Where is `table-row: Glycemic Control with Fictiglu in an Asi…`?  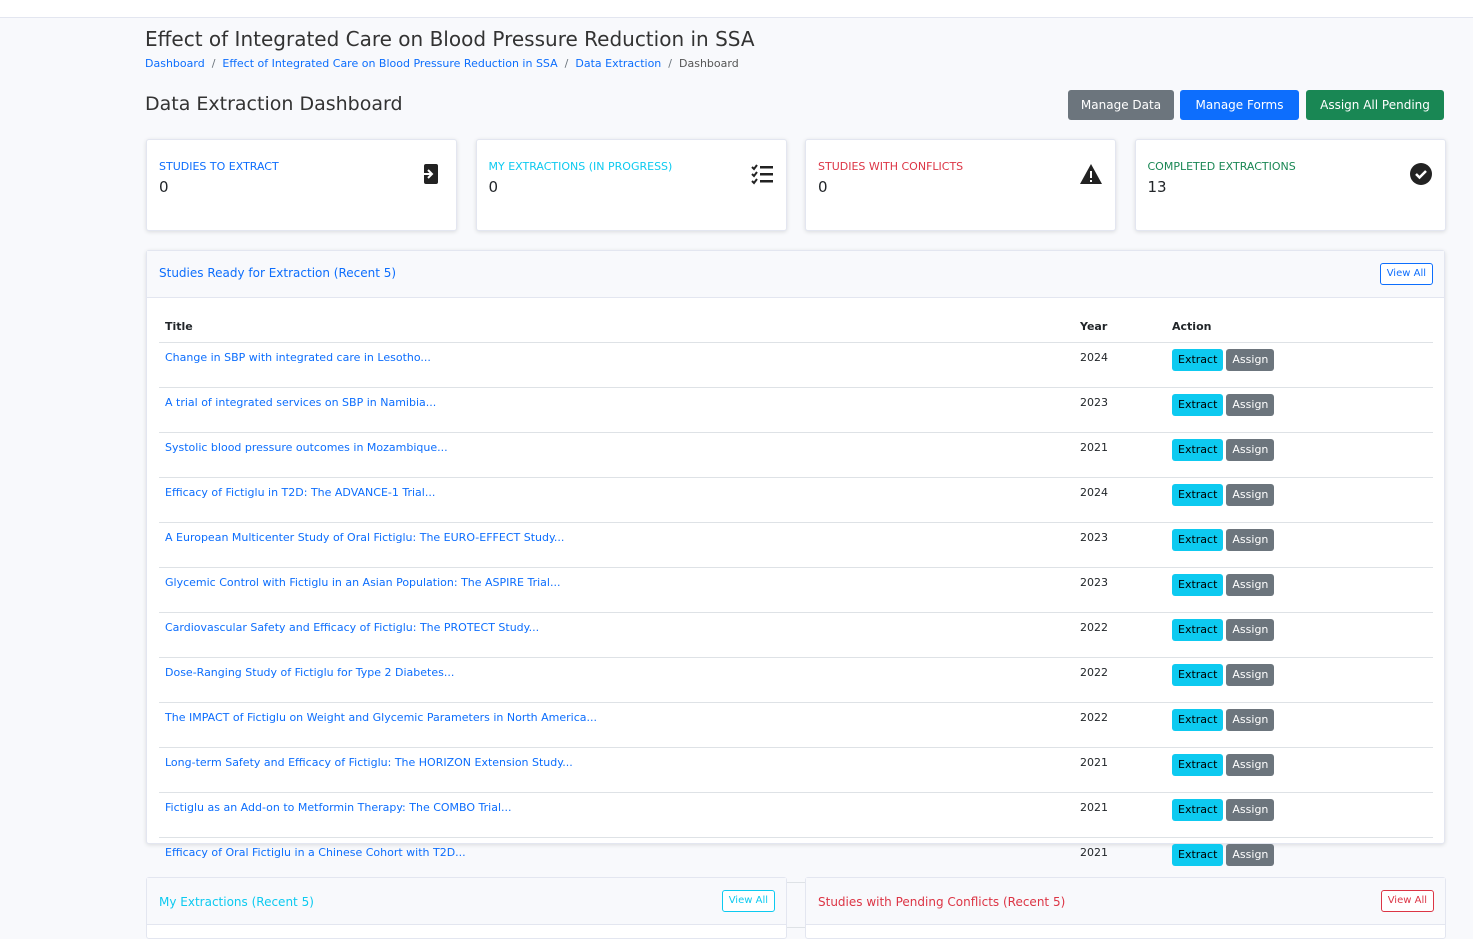
table-row: Glycemic Control with Fictiglu in an Asi… is located at coordinates (796, 590).